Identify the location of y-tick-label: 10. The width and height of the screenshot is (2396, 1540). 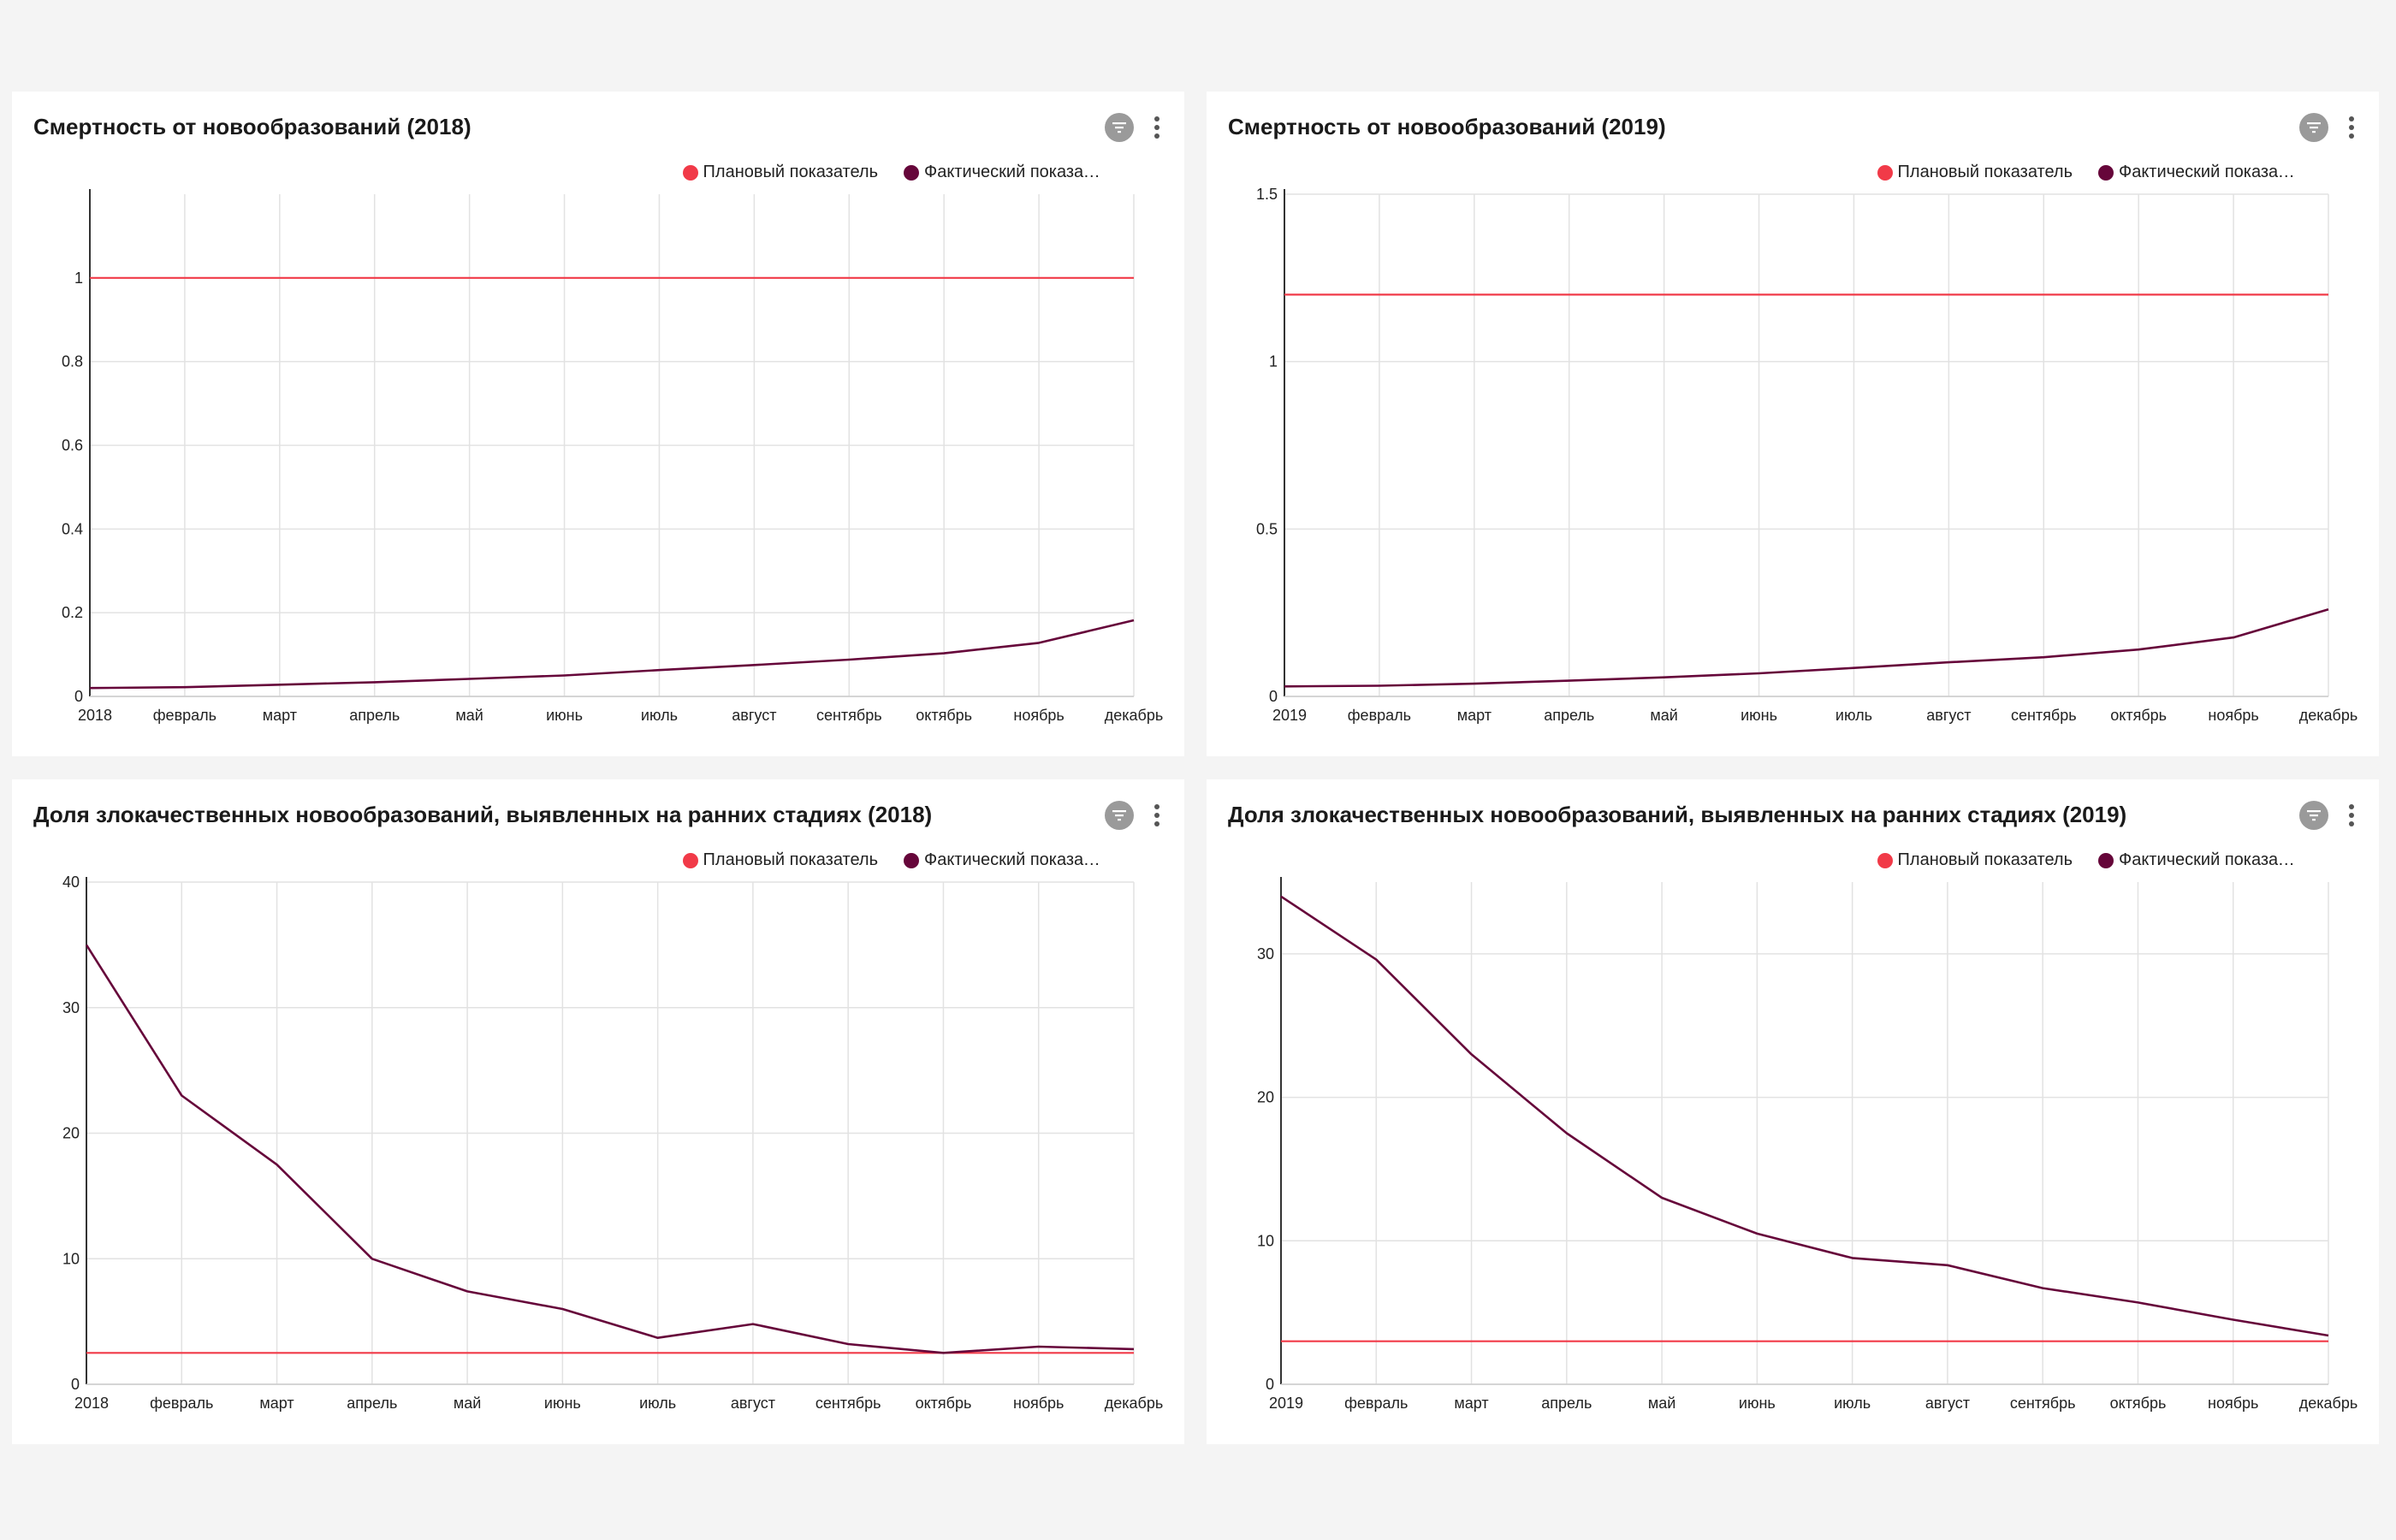
(71, 1258).